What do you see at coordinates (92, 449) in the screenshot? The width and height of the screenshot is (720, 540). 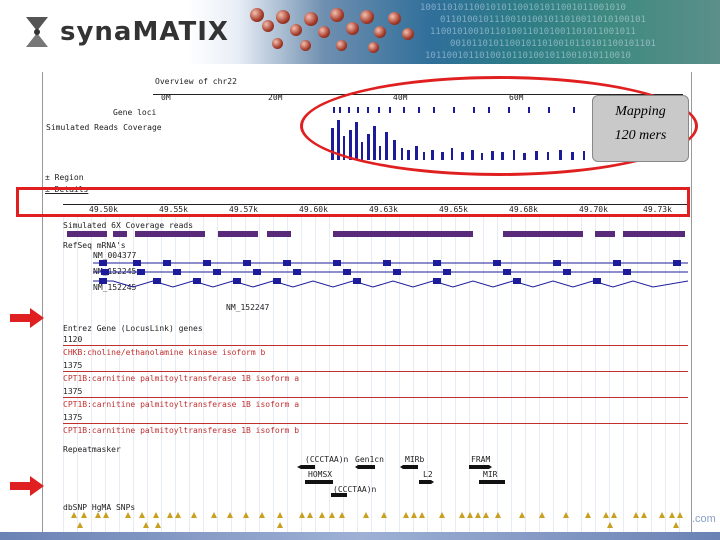 I see `repeat-track-label: Repeatmasker` at bounding box center [92, 449].